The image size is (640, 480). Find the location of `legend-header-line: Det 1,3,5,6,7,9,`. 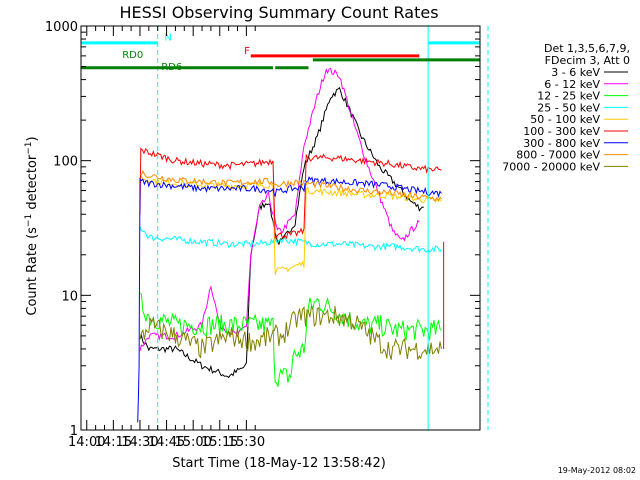

legend-header-line: Det 1,3,5,6,7,9, is located at coordinates (587, 48).